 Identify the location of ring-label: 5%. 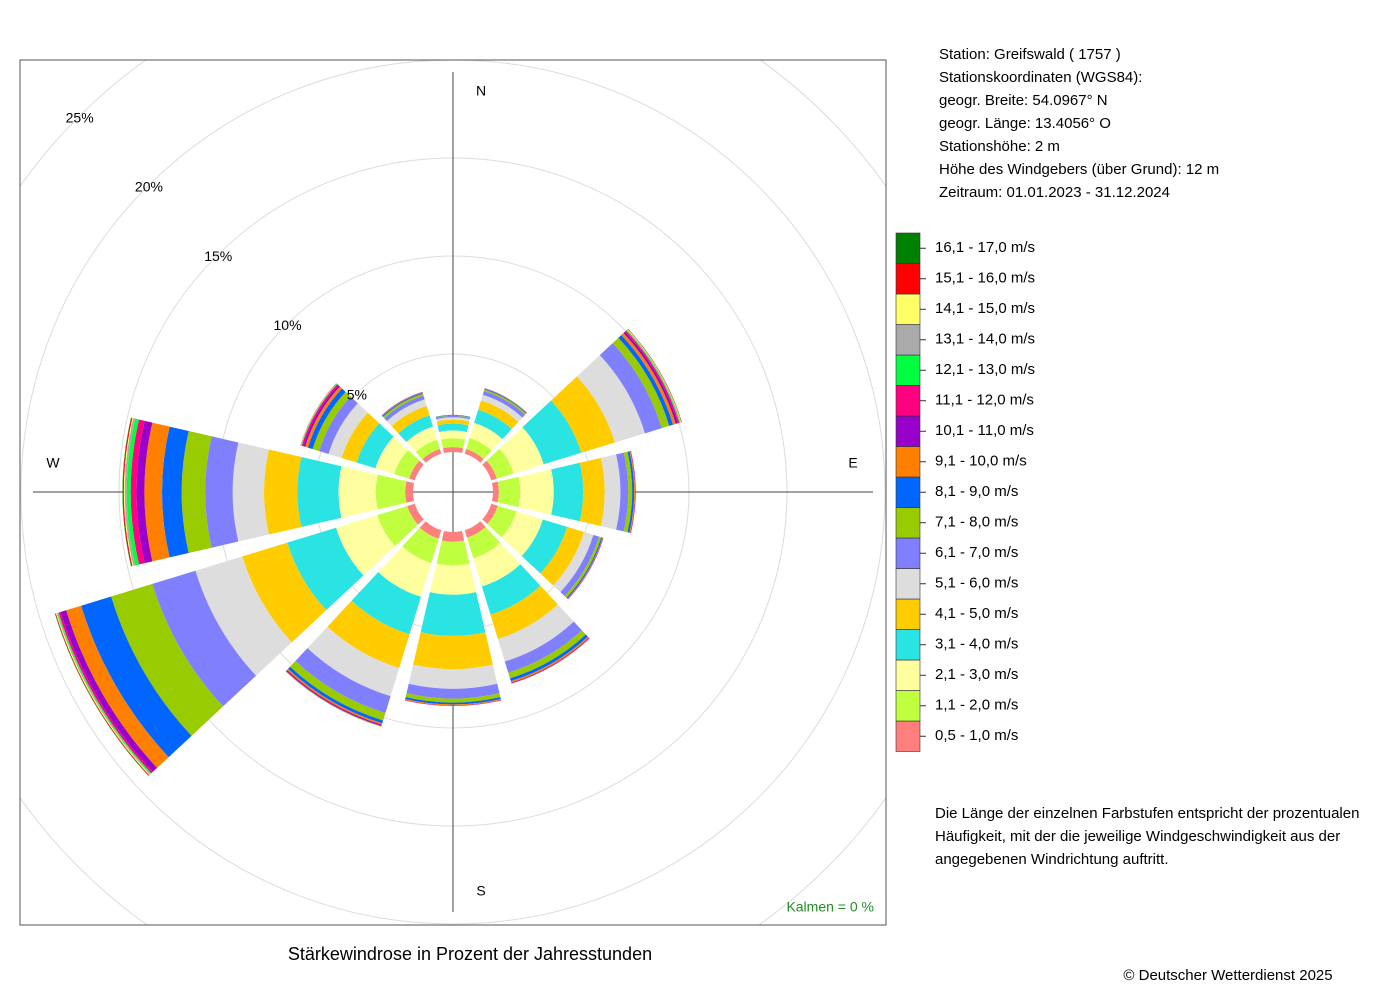
(357, 395).